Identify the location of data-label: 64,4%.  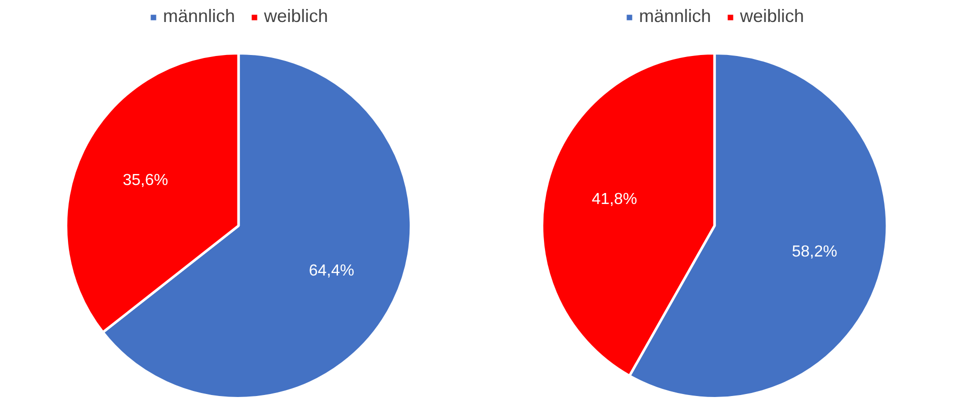
(331, 271).